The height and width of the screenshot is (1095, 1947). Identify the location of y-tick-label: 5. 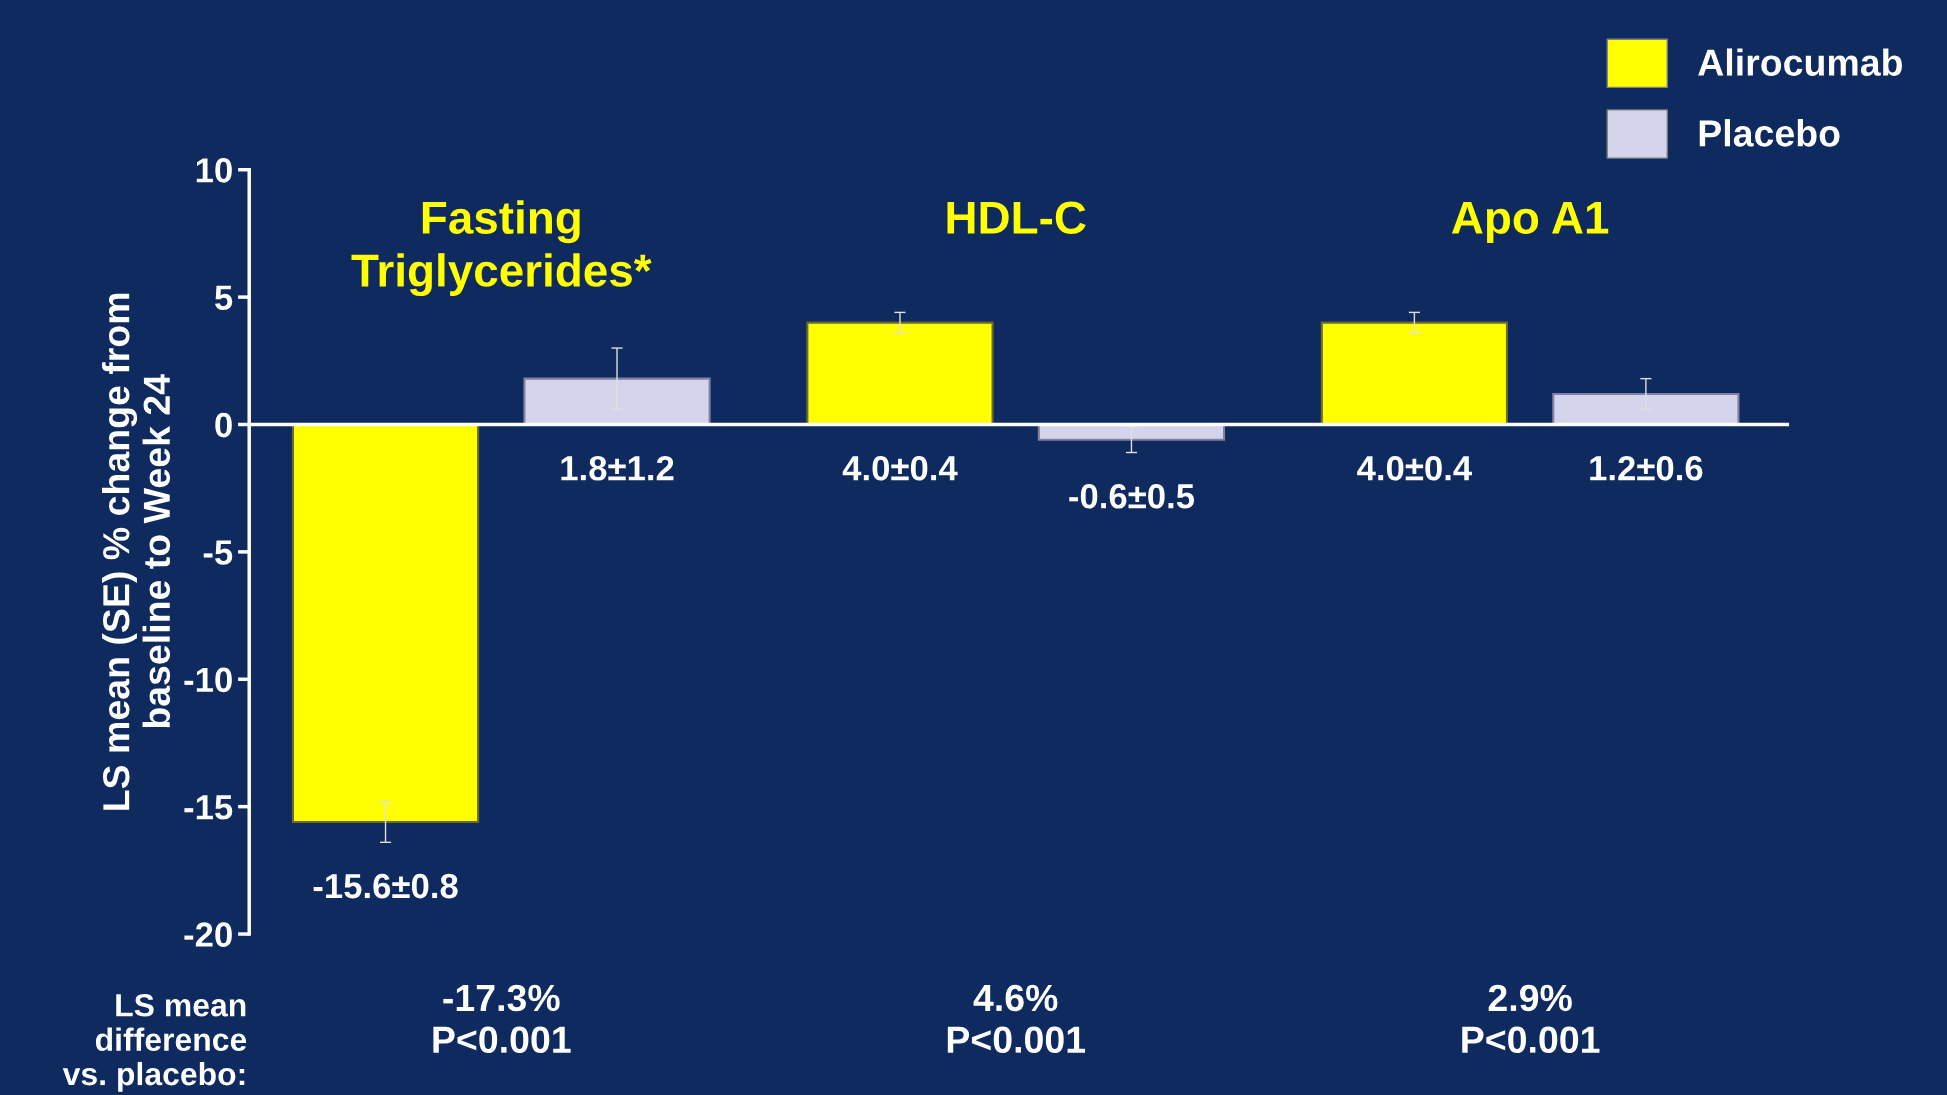
(224, 298).